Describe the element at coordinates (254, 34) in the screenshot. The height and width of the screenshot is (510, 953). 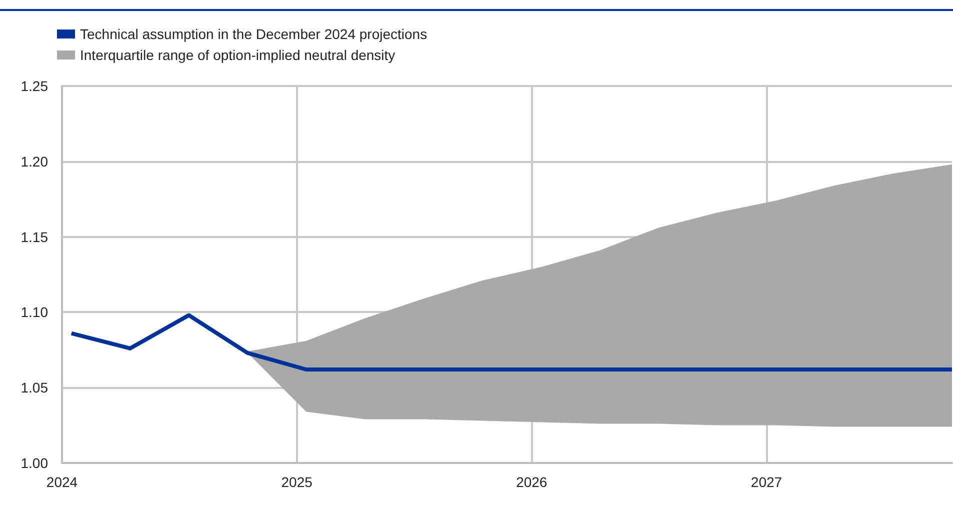
I see `legend-label: Technical assumption in the December 2024 projections` at that location.